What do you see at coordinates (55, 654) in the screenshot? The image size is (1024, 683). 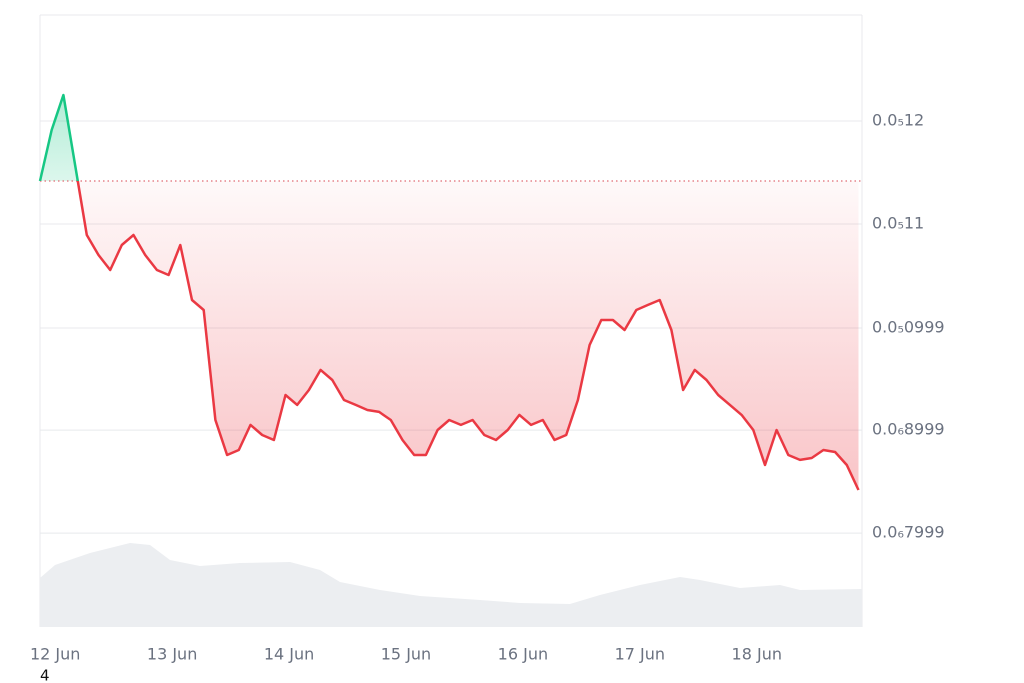 I see `x-tick-label: 12 Jun` at bounding box center [55, 654].